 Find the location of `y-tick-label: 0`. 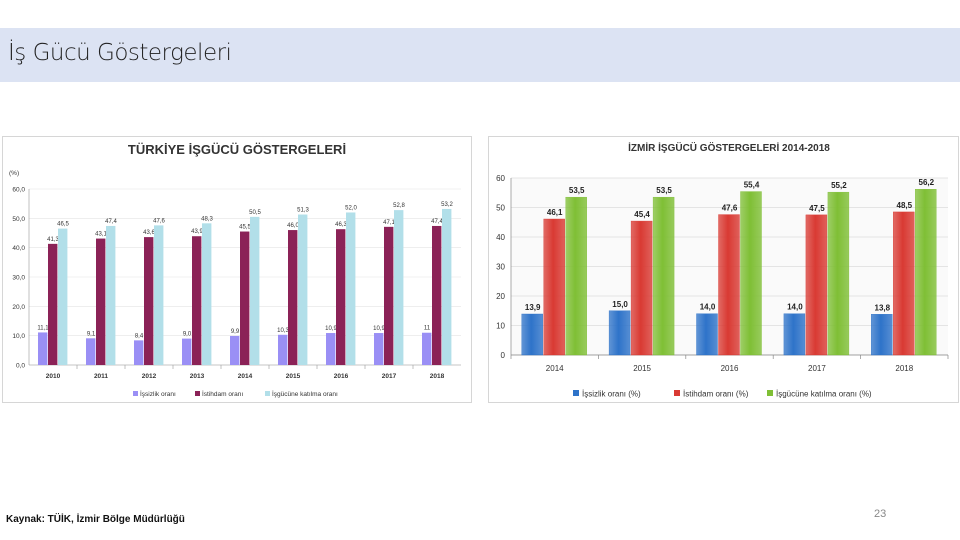

y-tick-label: 0 is located at coordinates (503, 355).